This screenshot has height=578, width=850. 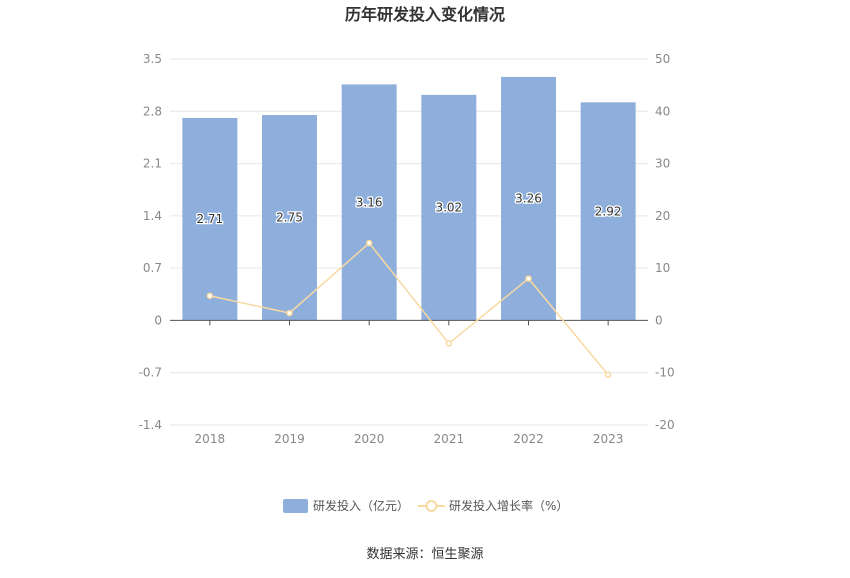 What do you see at coordinates (662, 268) in the screenshot?
I see `right-tick-label: 10` at bounding box center [662, 268].